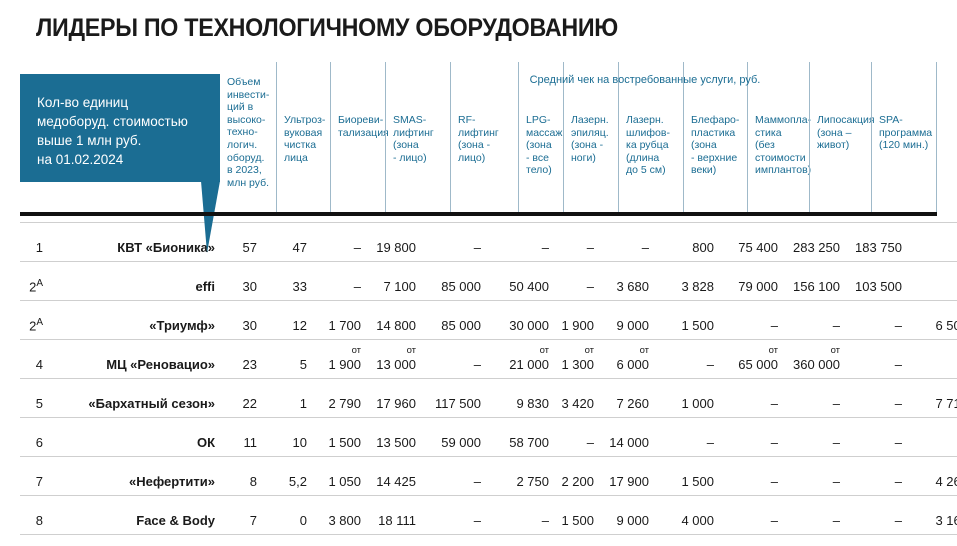 This screenshot has width=957, height=546. Describe the element at coordinates (393, 320) in the screenshot. I see `service-price-cell: 14 800` at that location.